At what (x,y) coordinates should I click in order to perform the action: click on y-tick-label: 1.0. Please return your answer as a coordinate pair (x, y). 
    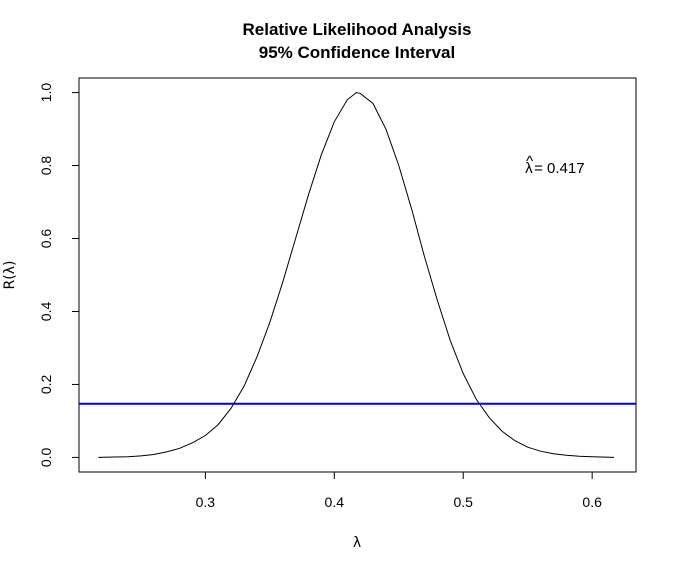
    Looking at the image, I should click on (46, 93).